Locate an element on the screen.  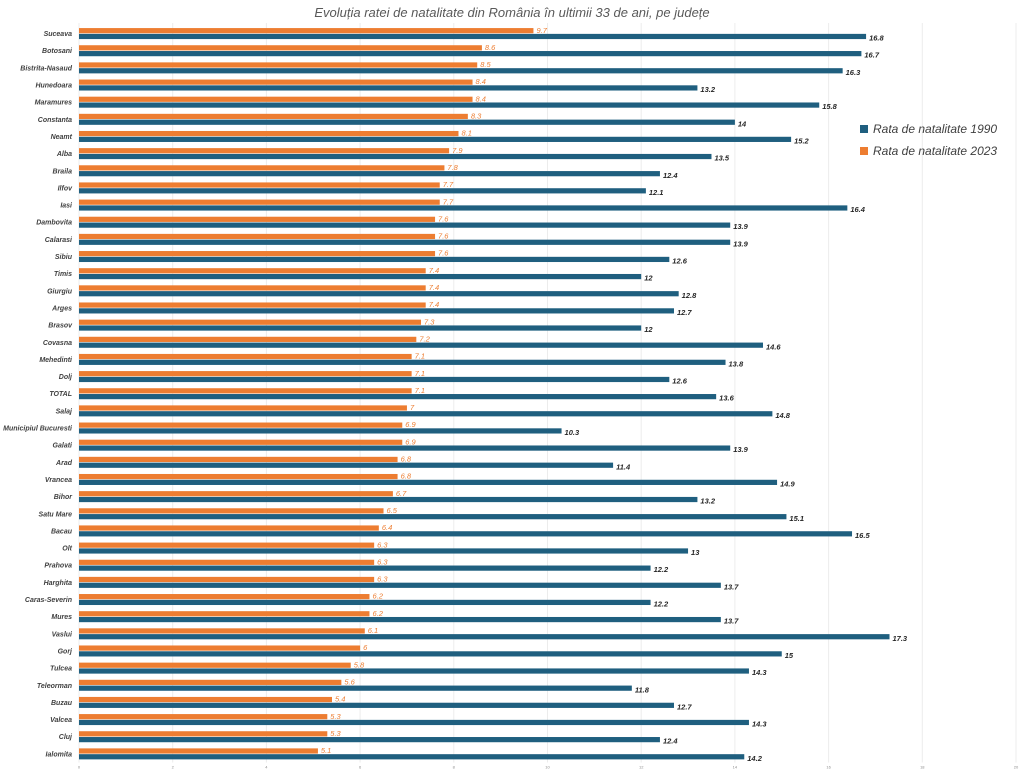
data-label-2023: 7.1 is located at coordinates (420, 356).